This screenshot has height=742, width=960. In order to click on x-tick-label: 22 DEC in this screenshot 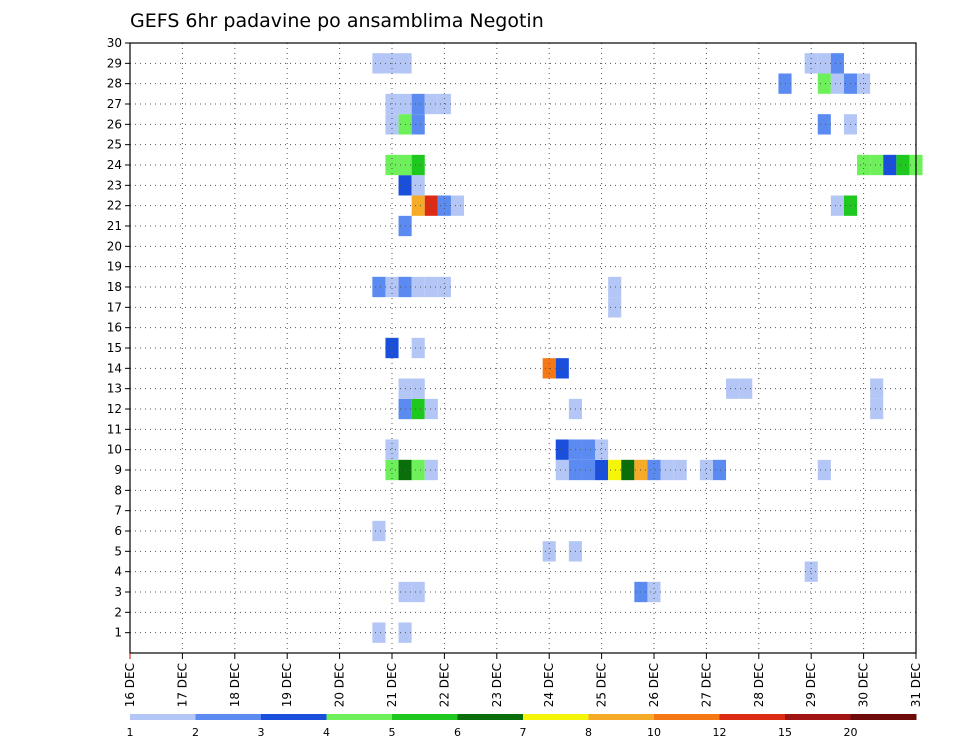, I will do `click(444, 685)`.